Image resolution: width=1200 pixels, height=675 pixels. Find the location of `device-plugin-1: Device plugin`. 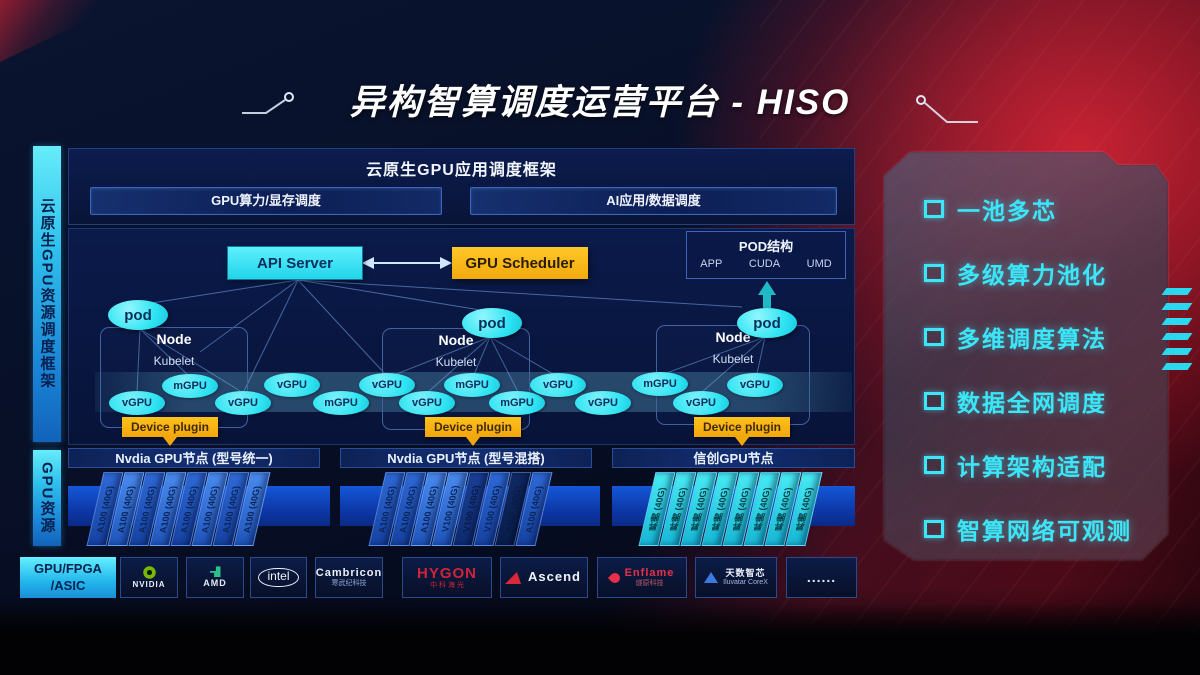

device-plugin-1: Device plugin is located at coordinates (170, 431).